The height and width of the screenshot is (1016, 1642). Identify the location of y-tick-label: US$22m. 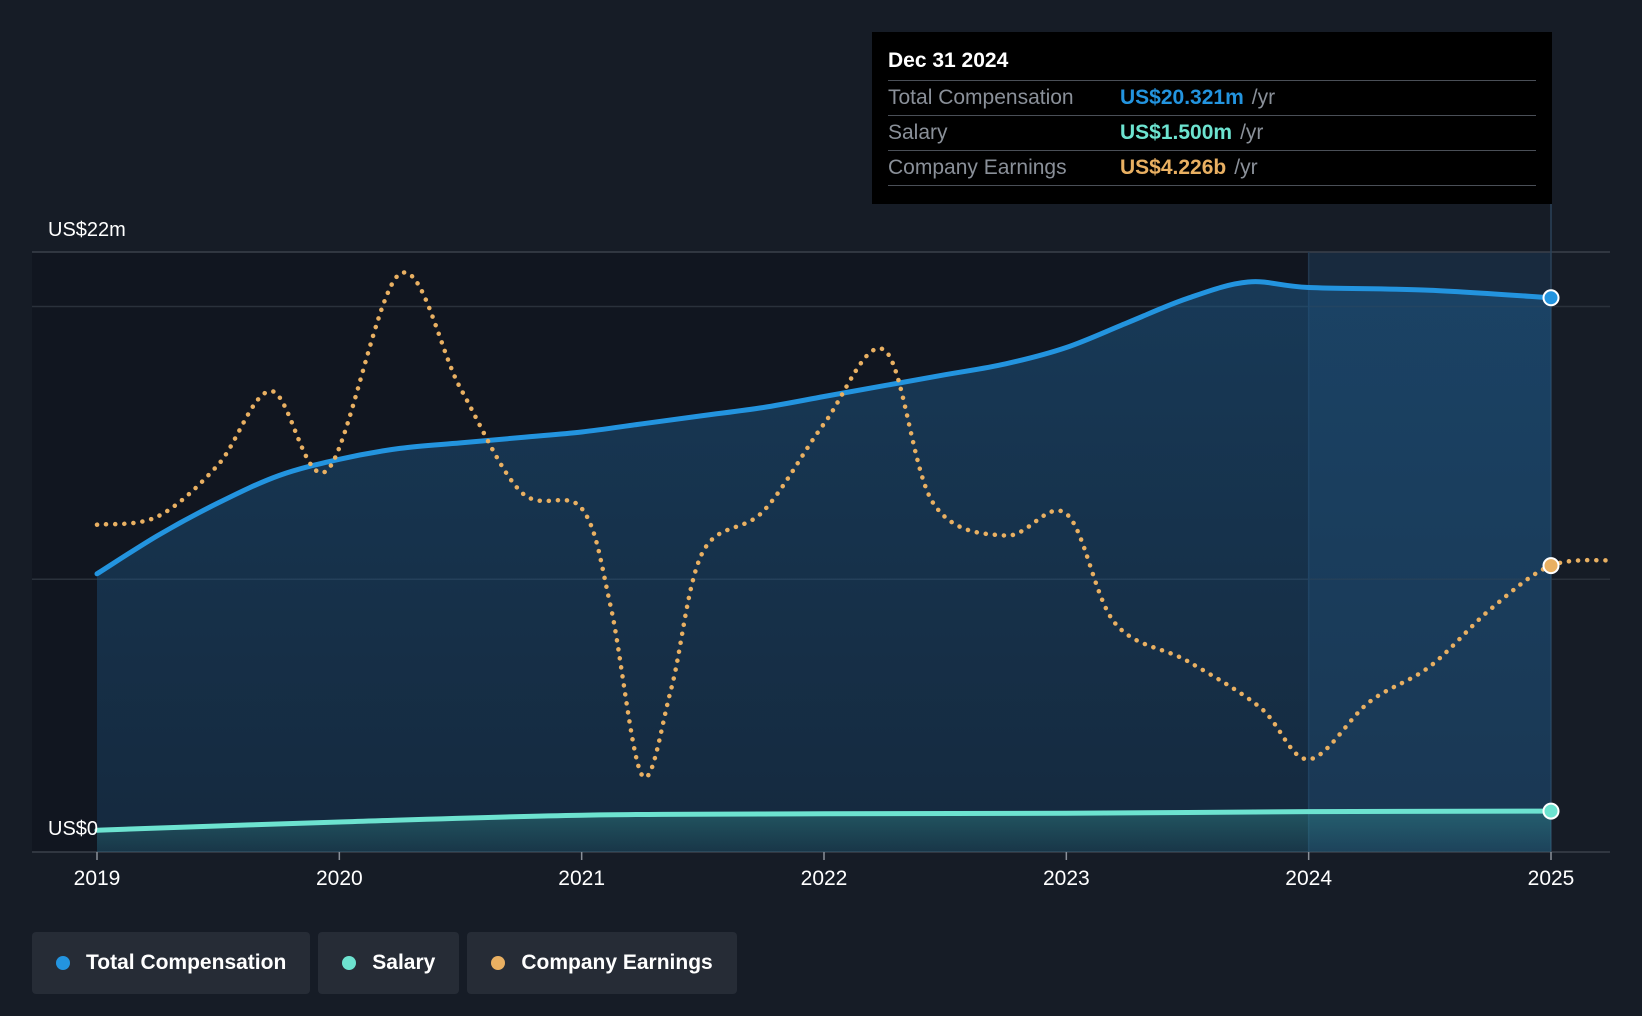
(87, 230).